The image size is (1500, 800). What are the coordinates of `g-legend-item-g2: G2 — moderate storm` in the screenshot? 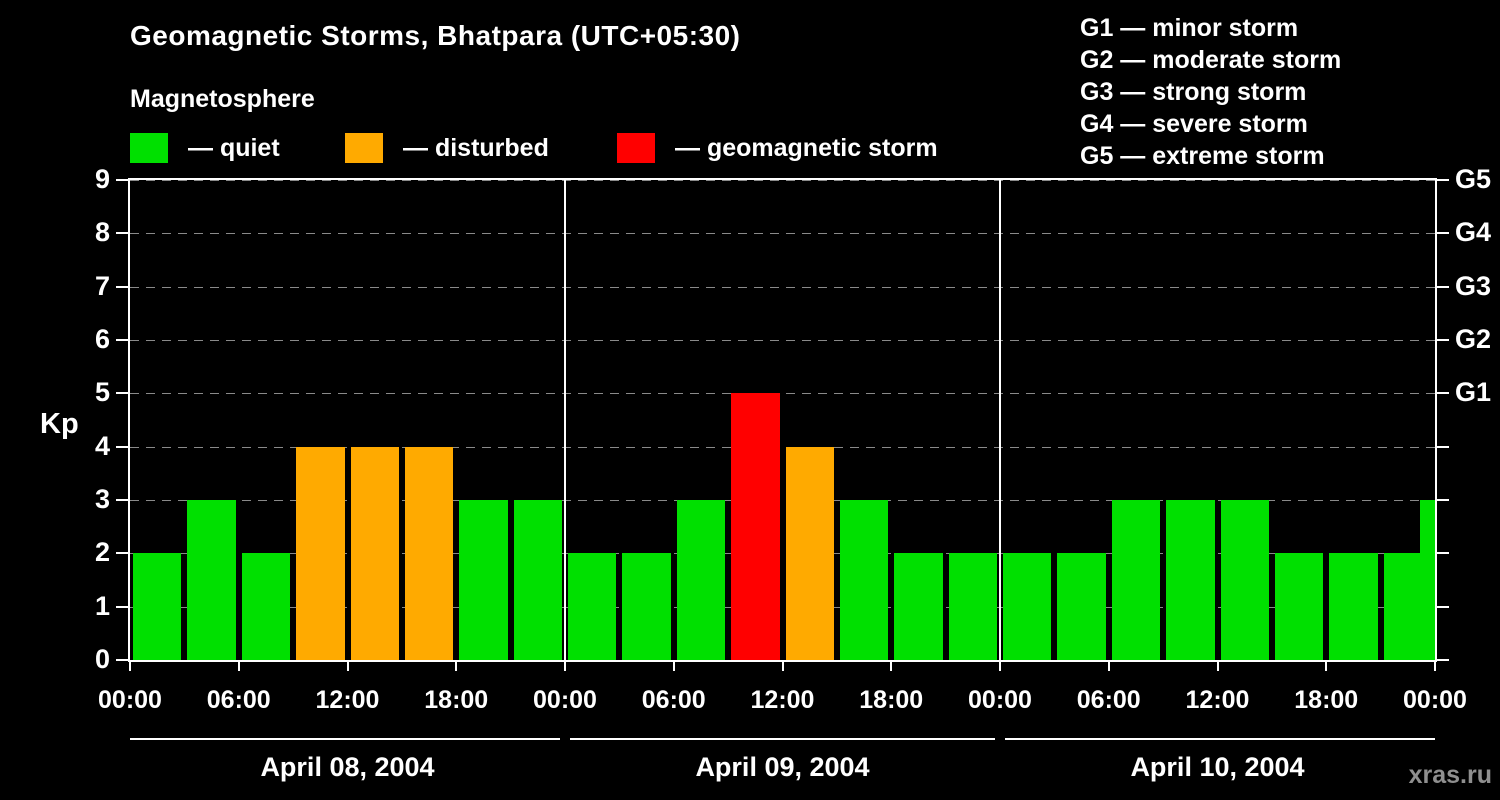 It's located at (1211, 60).